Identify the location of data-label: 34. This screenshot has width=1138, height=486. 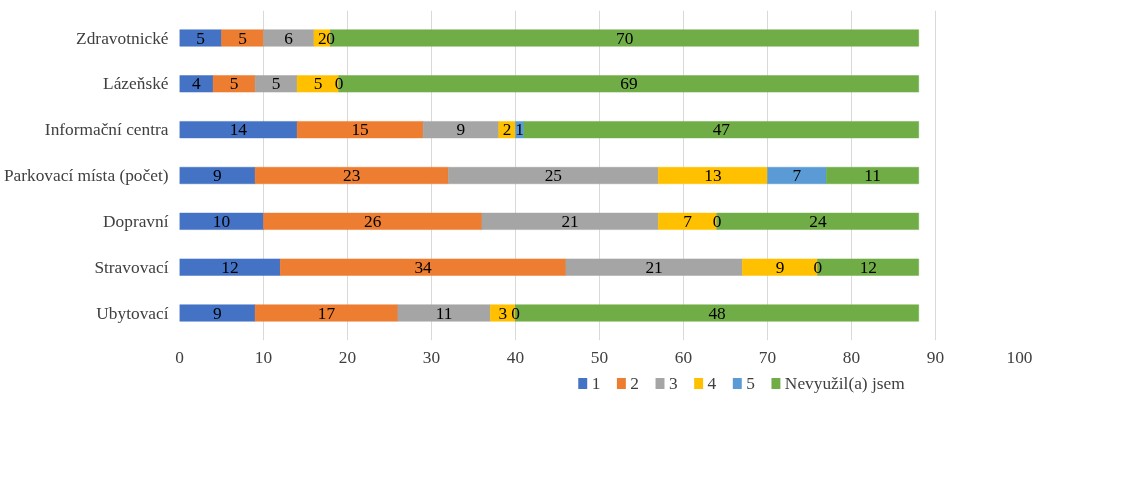
(423, 267).